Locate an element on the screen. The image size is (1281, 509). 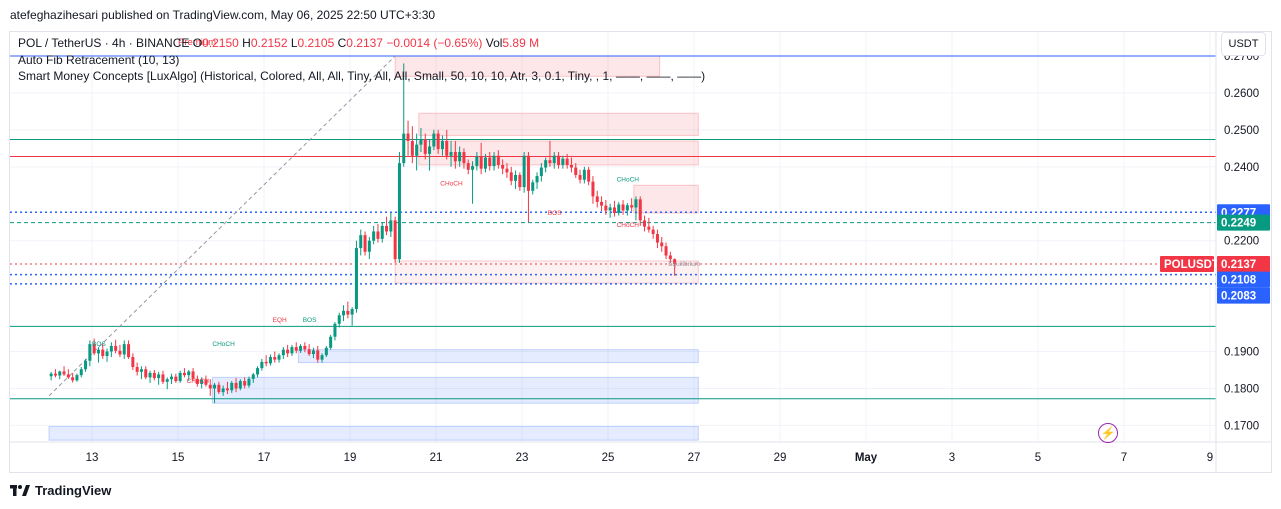
time-tick-label: 19 is located at coordinates (350, 458).